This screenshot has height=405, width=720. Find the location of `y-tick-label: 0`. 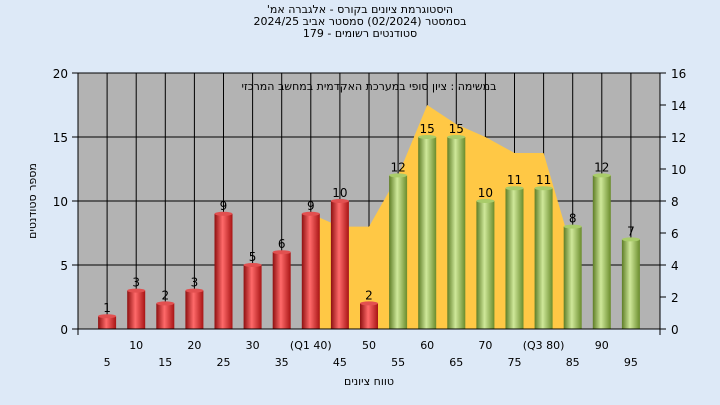

y-tick-label: 0 is located at coordinates (64, 330).